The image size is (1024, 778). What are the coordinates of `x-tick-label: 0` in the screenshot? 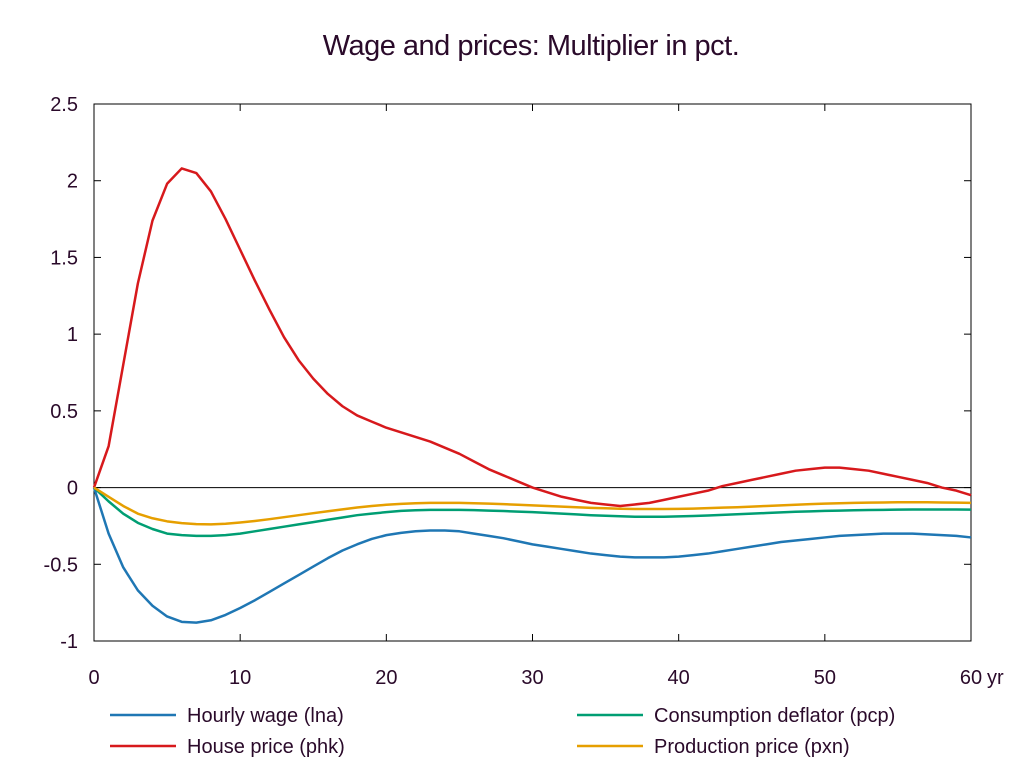 It's located at (93, 678).